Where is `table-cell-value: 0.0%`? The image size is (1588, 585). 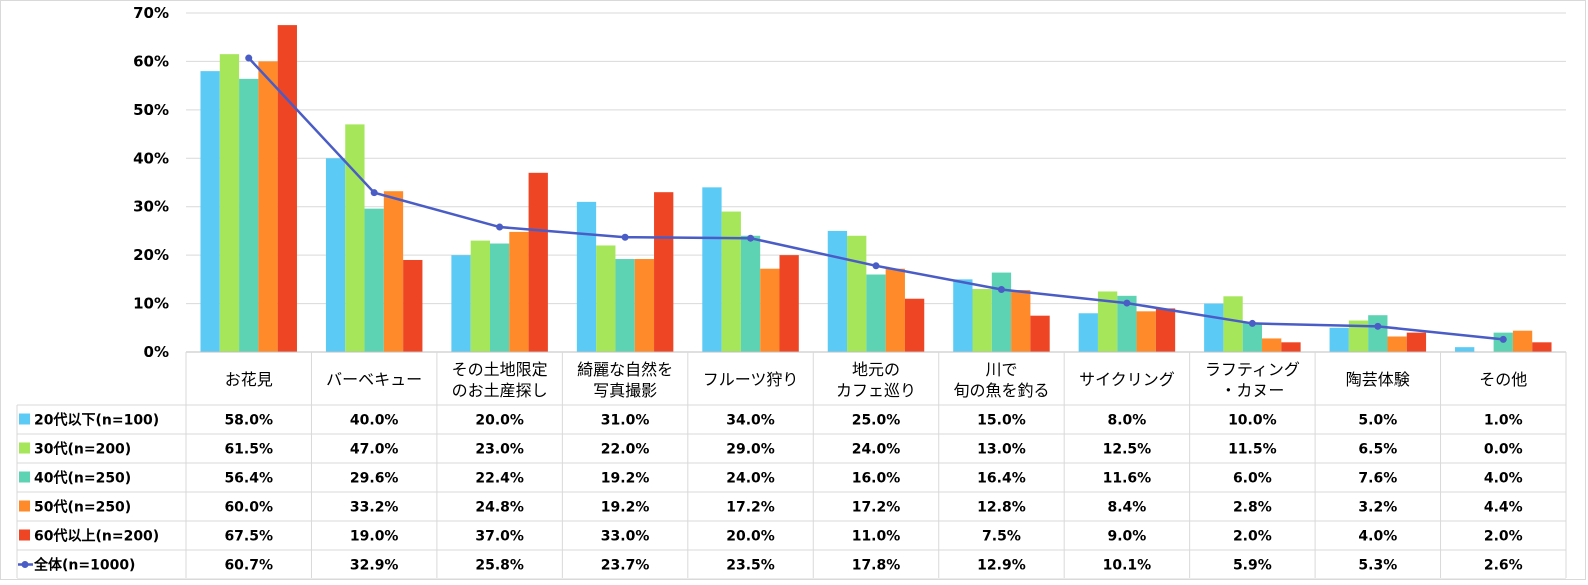
table-cell-value: 0.0% is located at coordinates (1503, 450).